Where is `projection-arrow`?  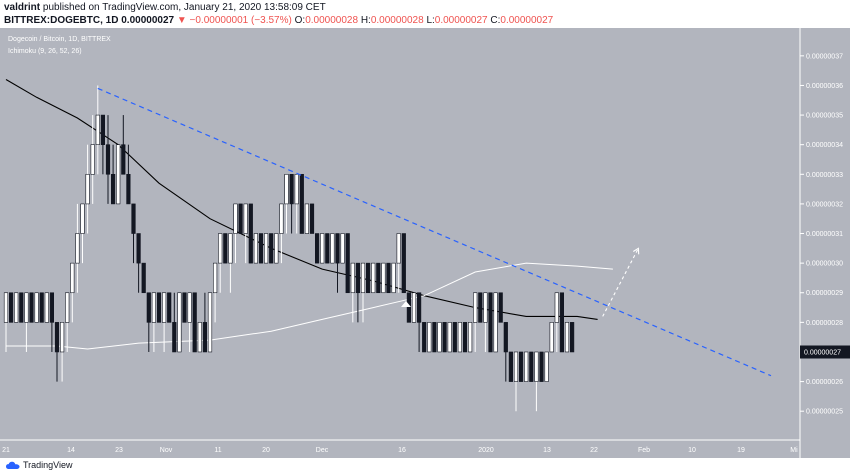 projection-arrow is located at coordinates (621, 282).